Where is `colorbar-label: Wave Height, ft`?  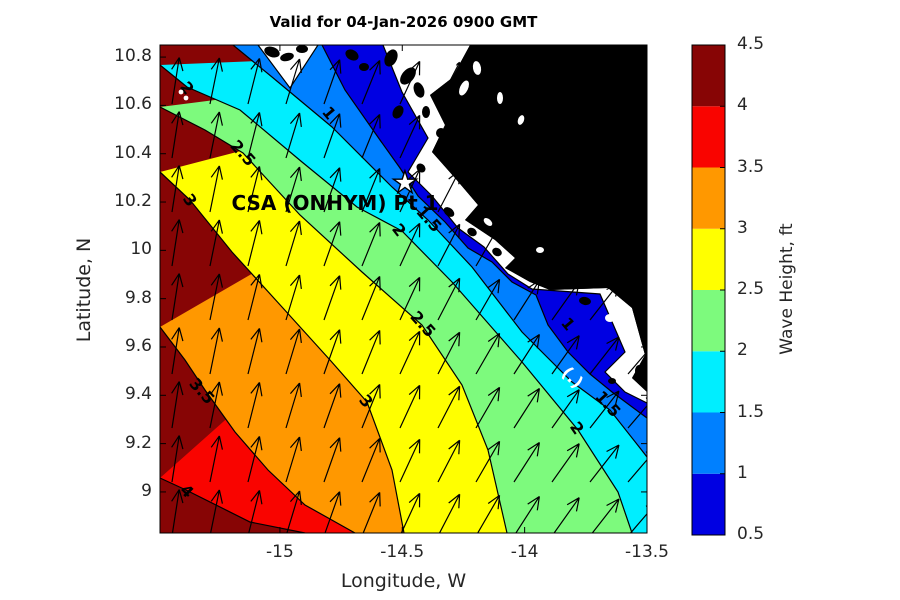 colorbar-label: Wave Height, ft is located at coordinates (787, 289).